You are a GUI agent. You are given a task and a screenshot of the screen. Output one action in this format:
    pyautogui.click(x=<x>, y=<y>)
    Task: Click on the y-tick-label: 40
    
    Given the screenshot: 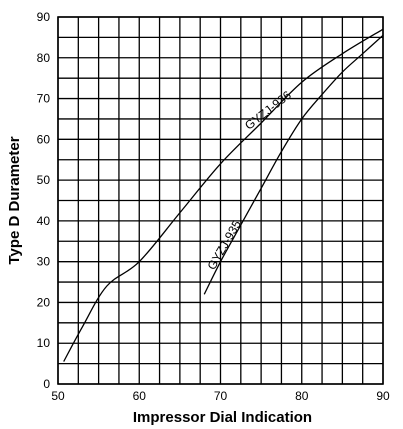 What is the action you would take?
    pyautogui.click(x=44, y=221)
    